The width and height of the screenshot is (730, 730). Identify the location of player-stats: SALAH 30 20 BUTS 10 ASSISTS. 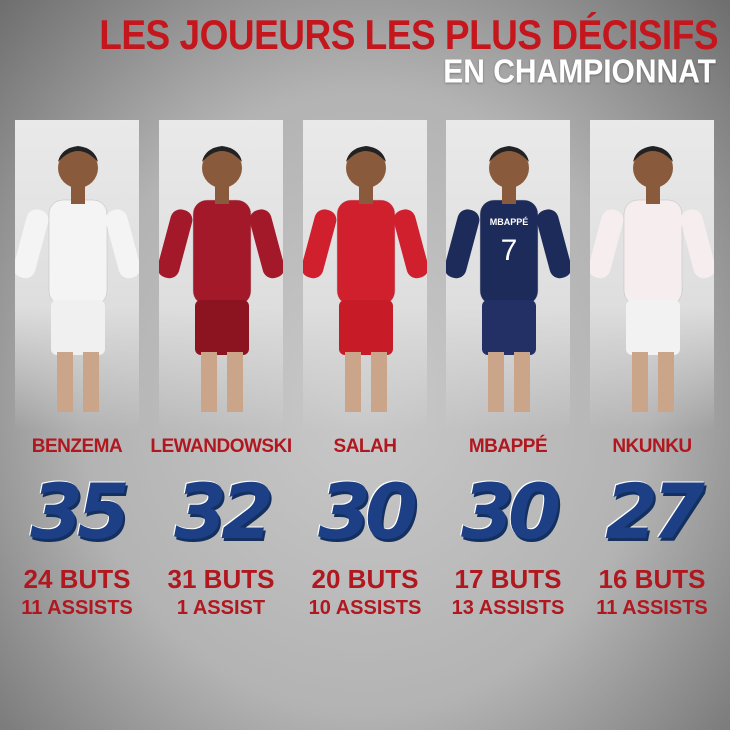
(365, 527).